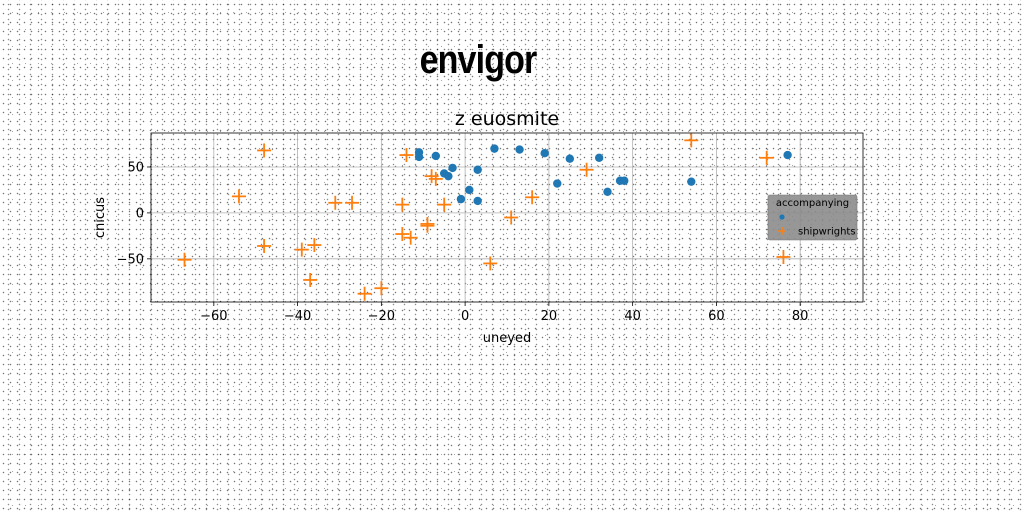  I want to click on x-tick-label: −20, so click(381, 316).